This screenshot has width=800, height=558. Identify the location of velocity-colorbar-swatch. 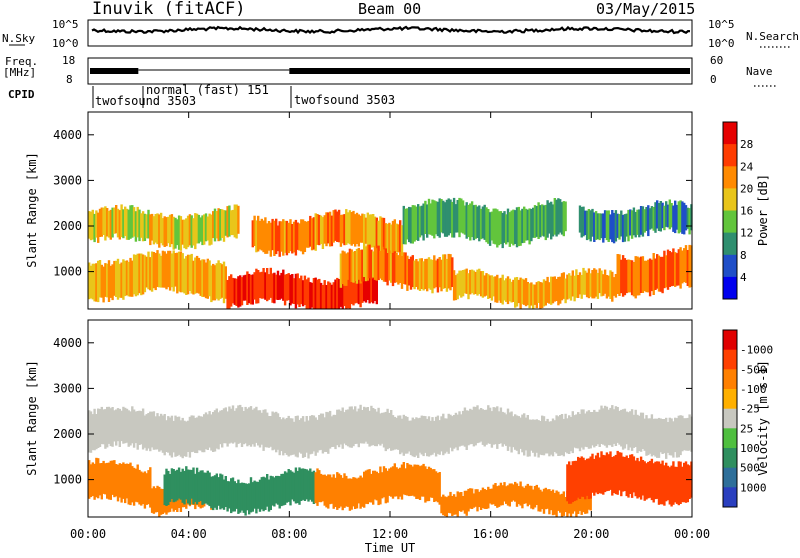
(730, 418).